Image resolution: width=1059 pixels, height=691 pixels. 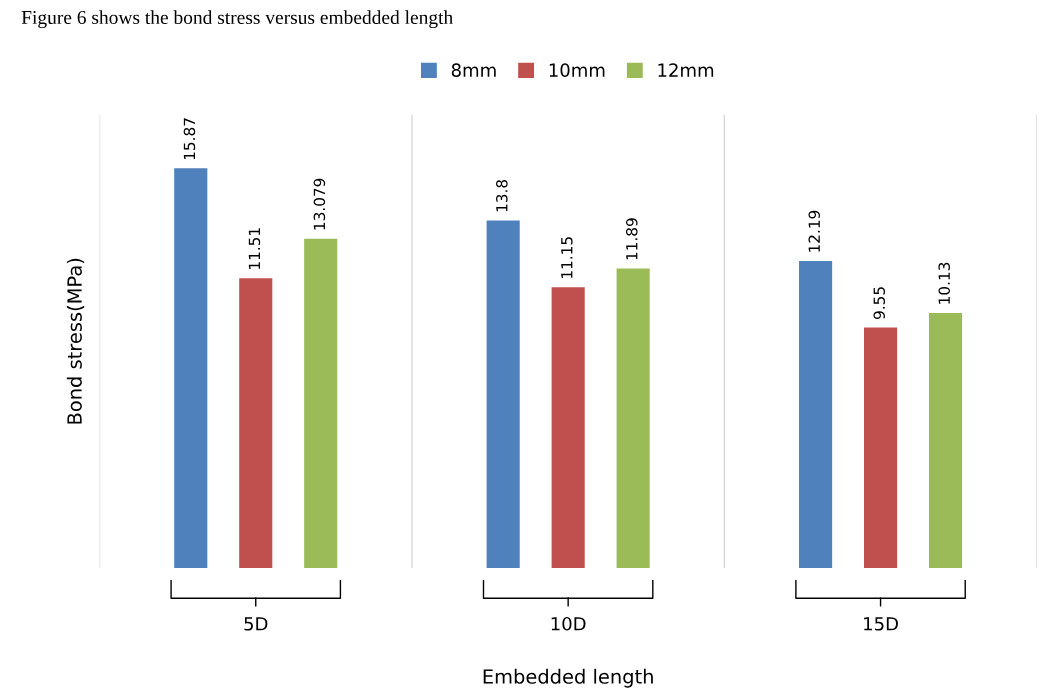 I want to click on data-label: 10.13, so click(x=944, y=283).